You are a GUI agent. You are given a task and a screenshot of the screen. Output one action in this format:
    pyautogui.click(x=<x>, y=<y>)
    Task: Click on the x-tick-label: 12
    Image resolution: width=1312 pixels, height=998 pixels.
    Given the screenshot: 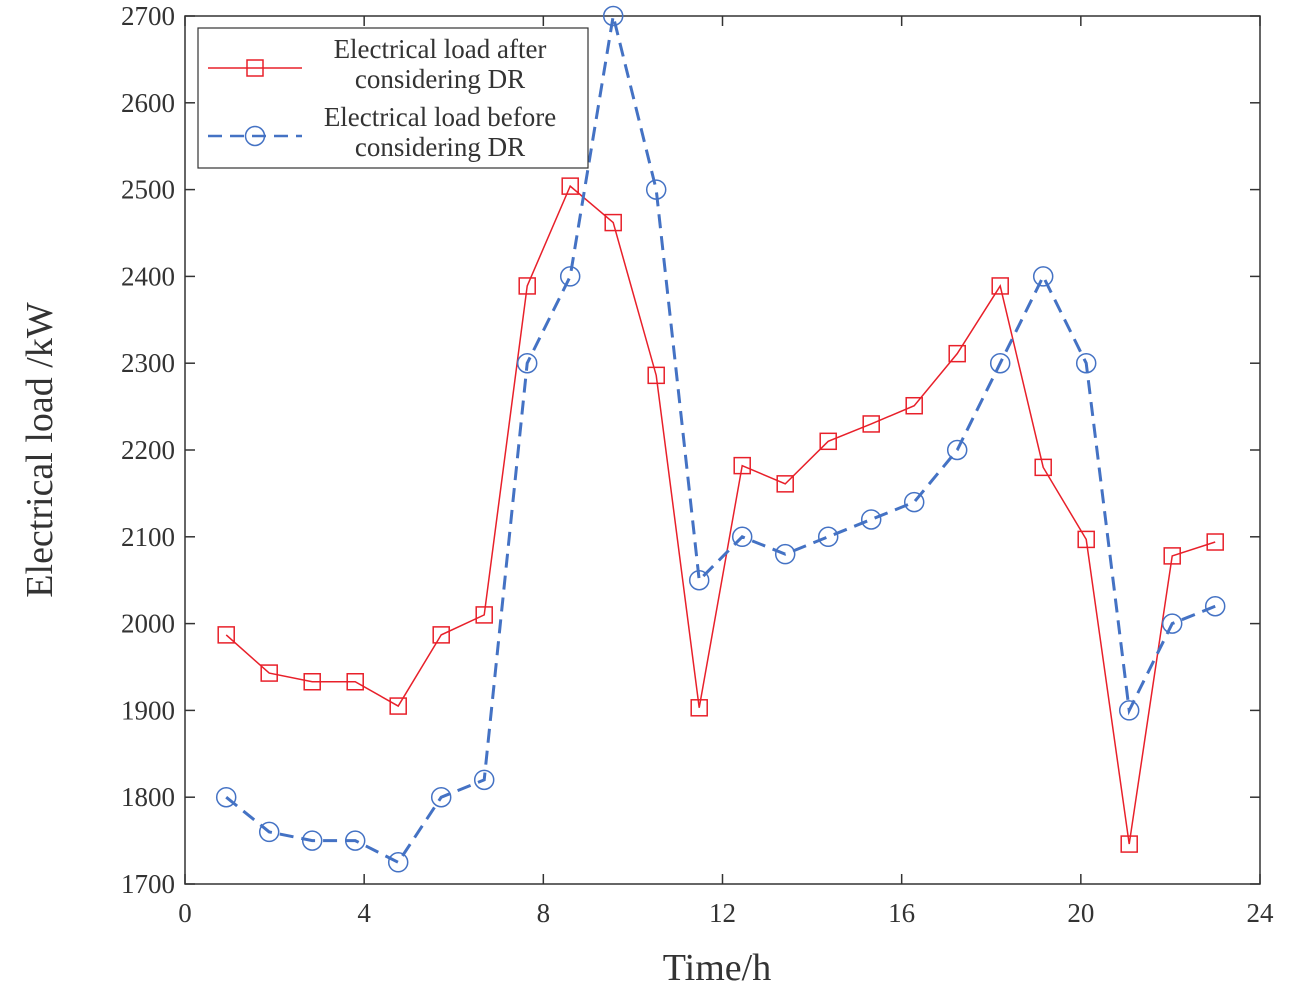 What is the action you would take?
    pyautogui.click(x=722, y=913)
    